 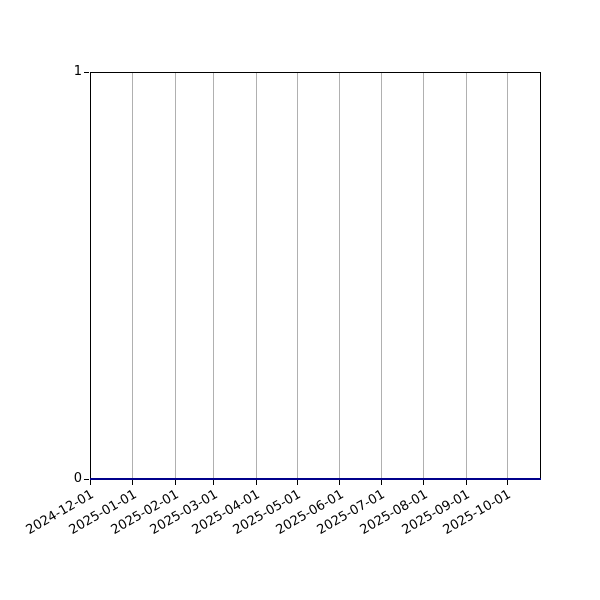 I want to click on series-line, so click(x=315, y=479).